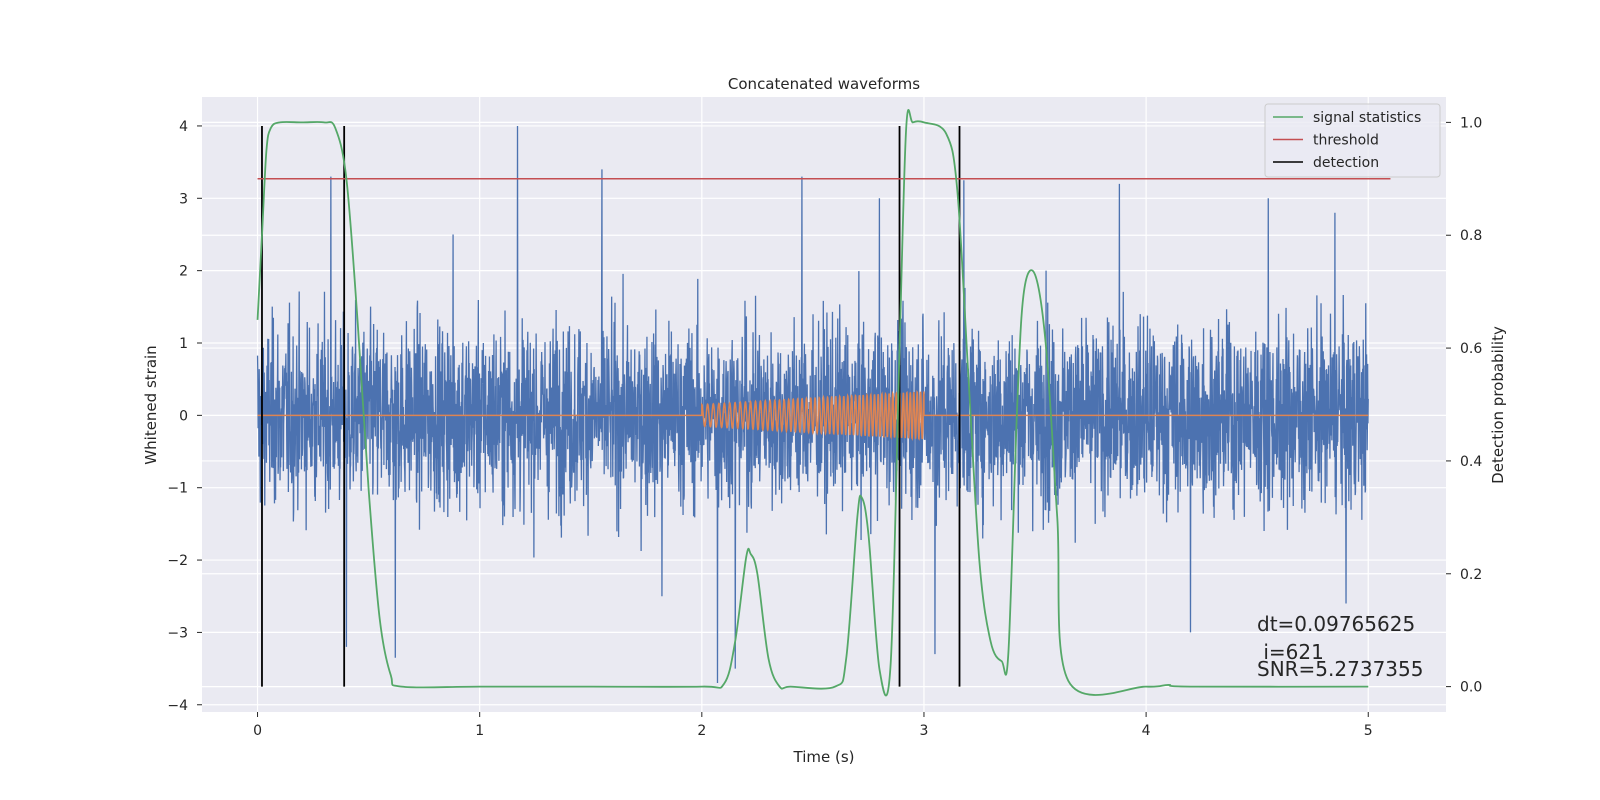  I want to click on x-axis-label: Time (s), so click(824, 757).